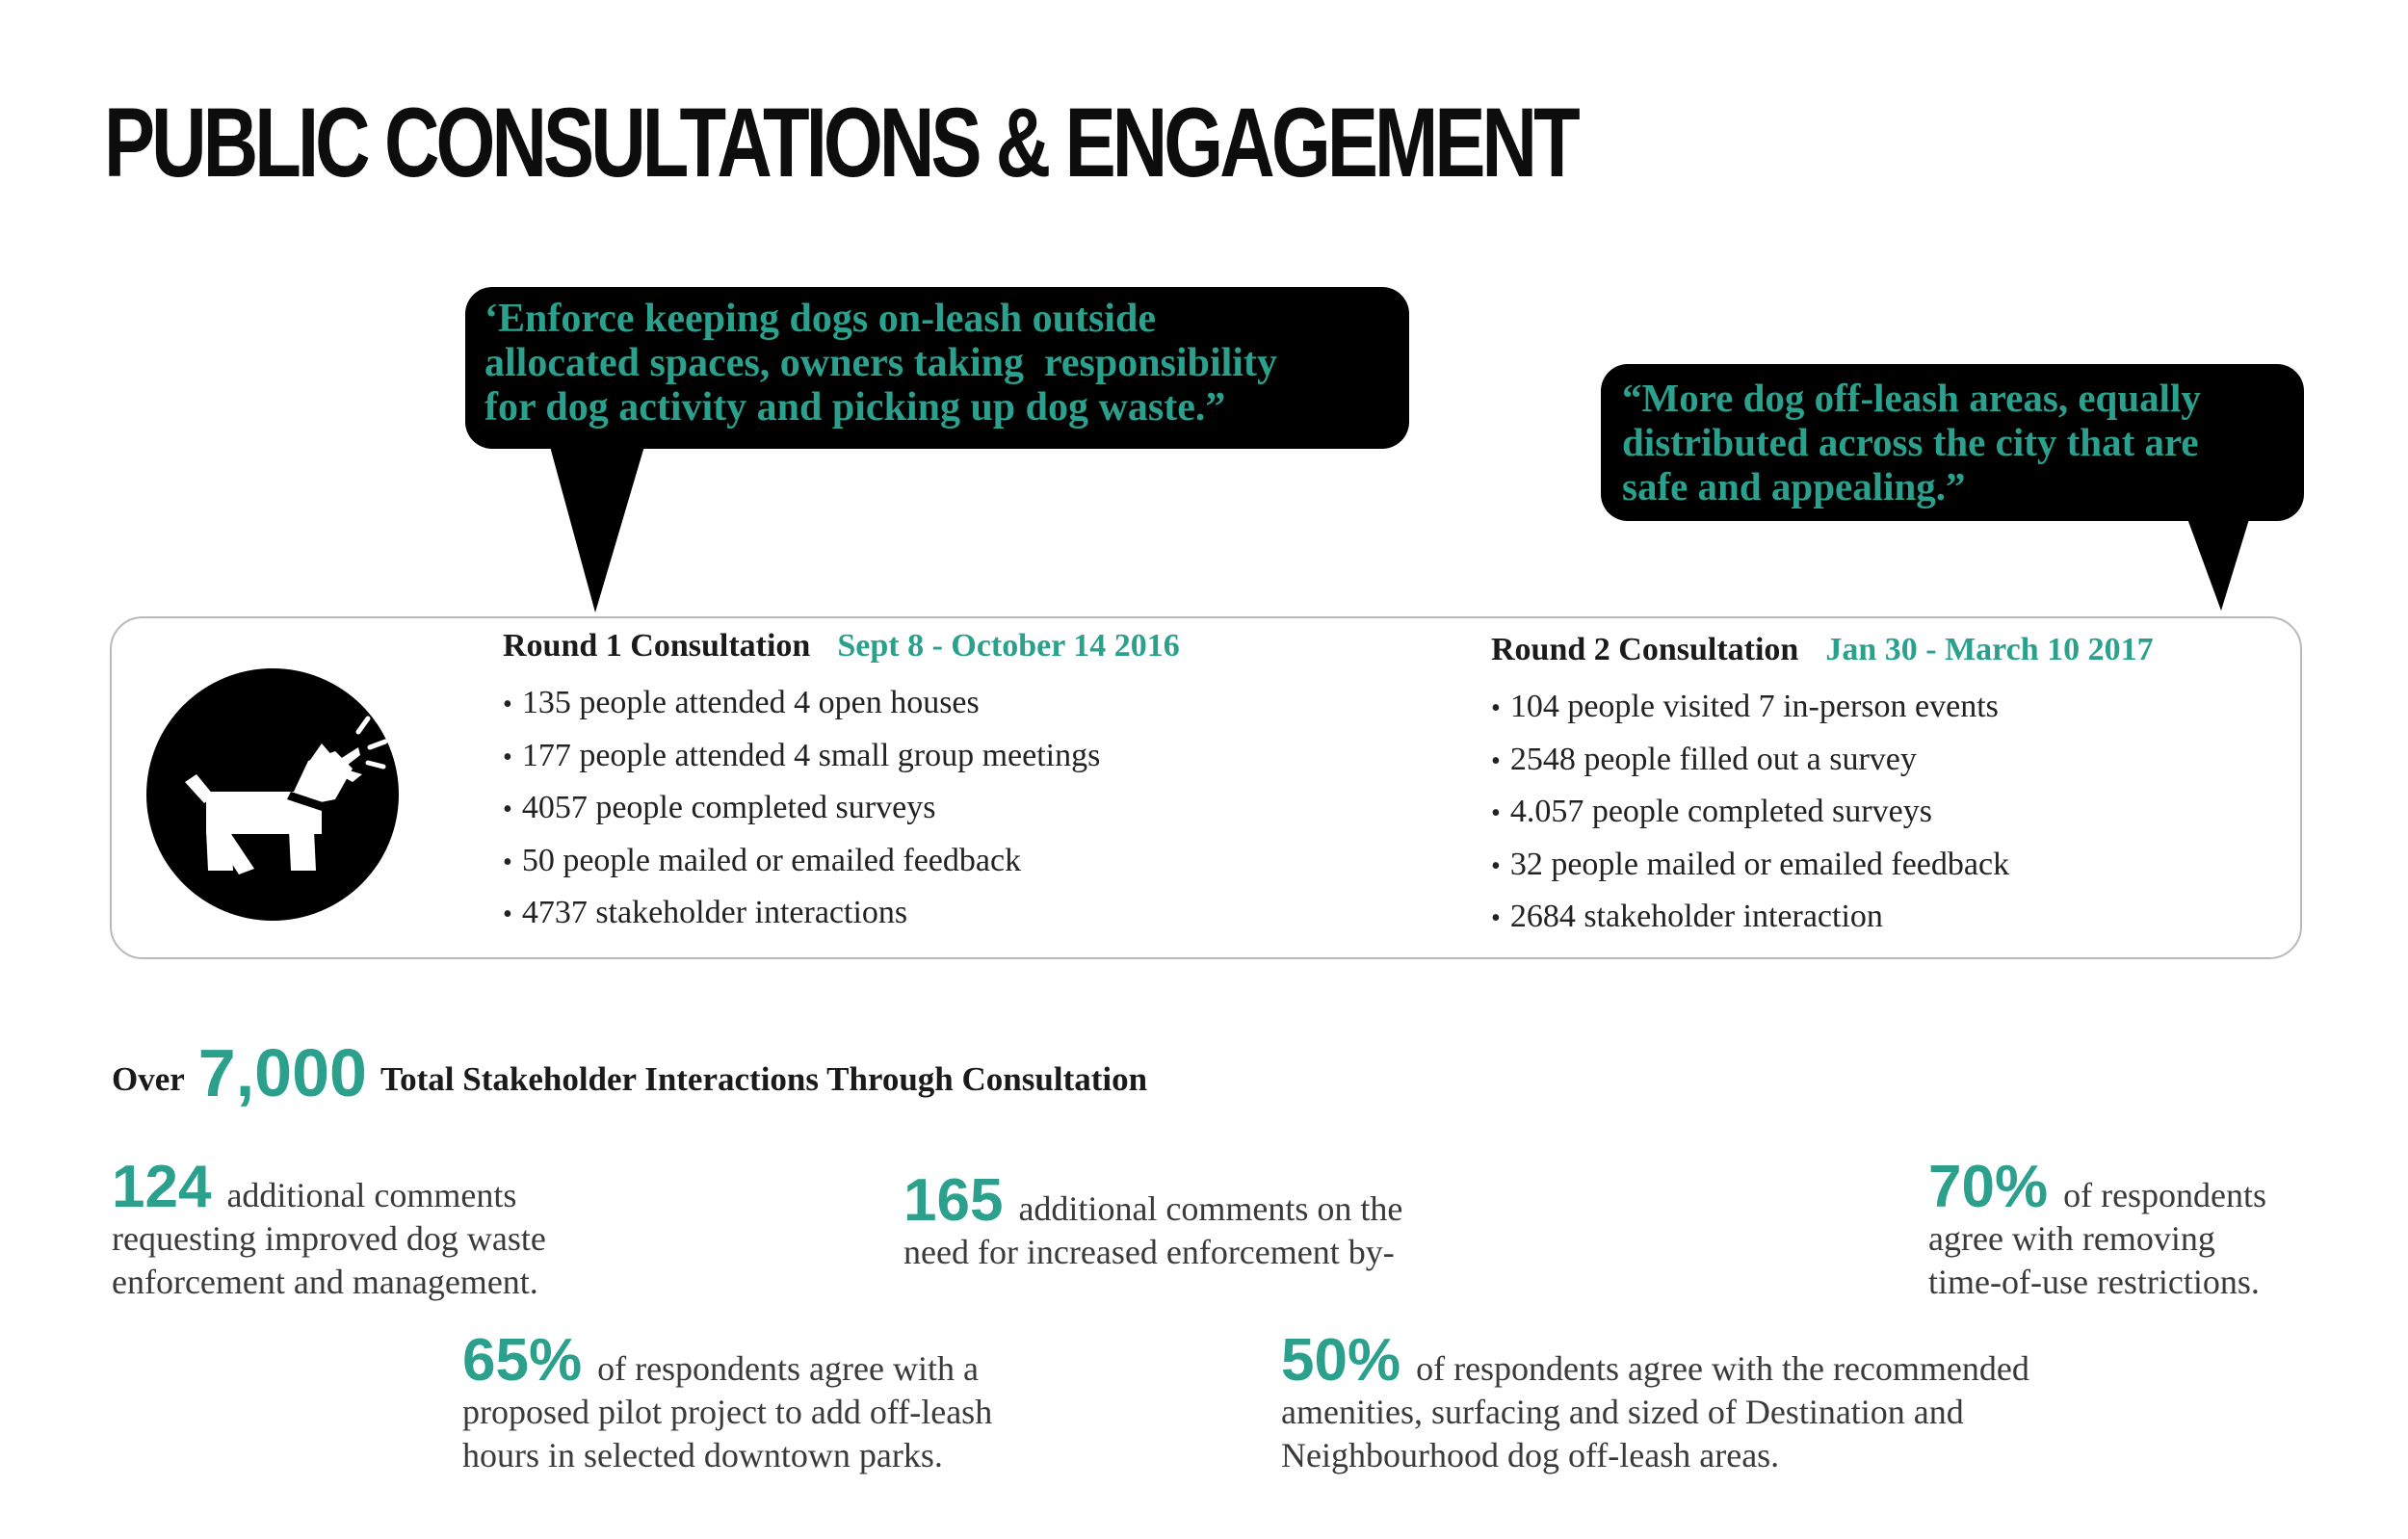 The width and height of the screenshot is (2408, 1539). What do you see at coordinates (1910, 442) in the screenshot?
I see `quote-line: distributed across the city that are` at bounding box center [1910, 442].